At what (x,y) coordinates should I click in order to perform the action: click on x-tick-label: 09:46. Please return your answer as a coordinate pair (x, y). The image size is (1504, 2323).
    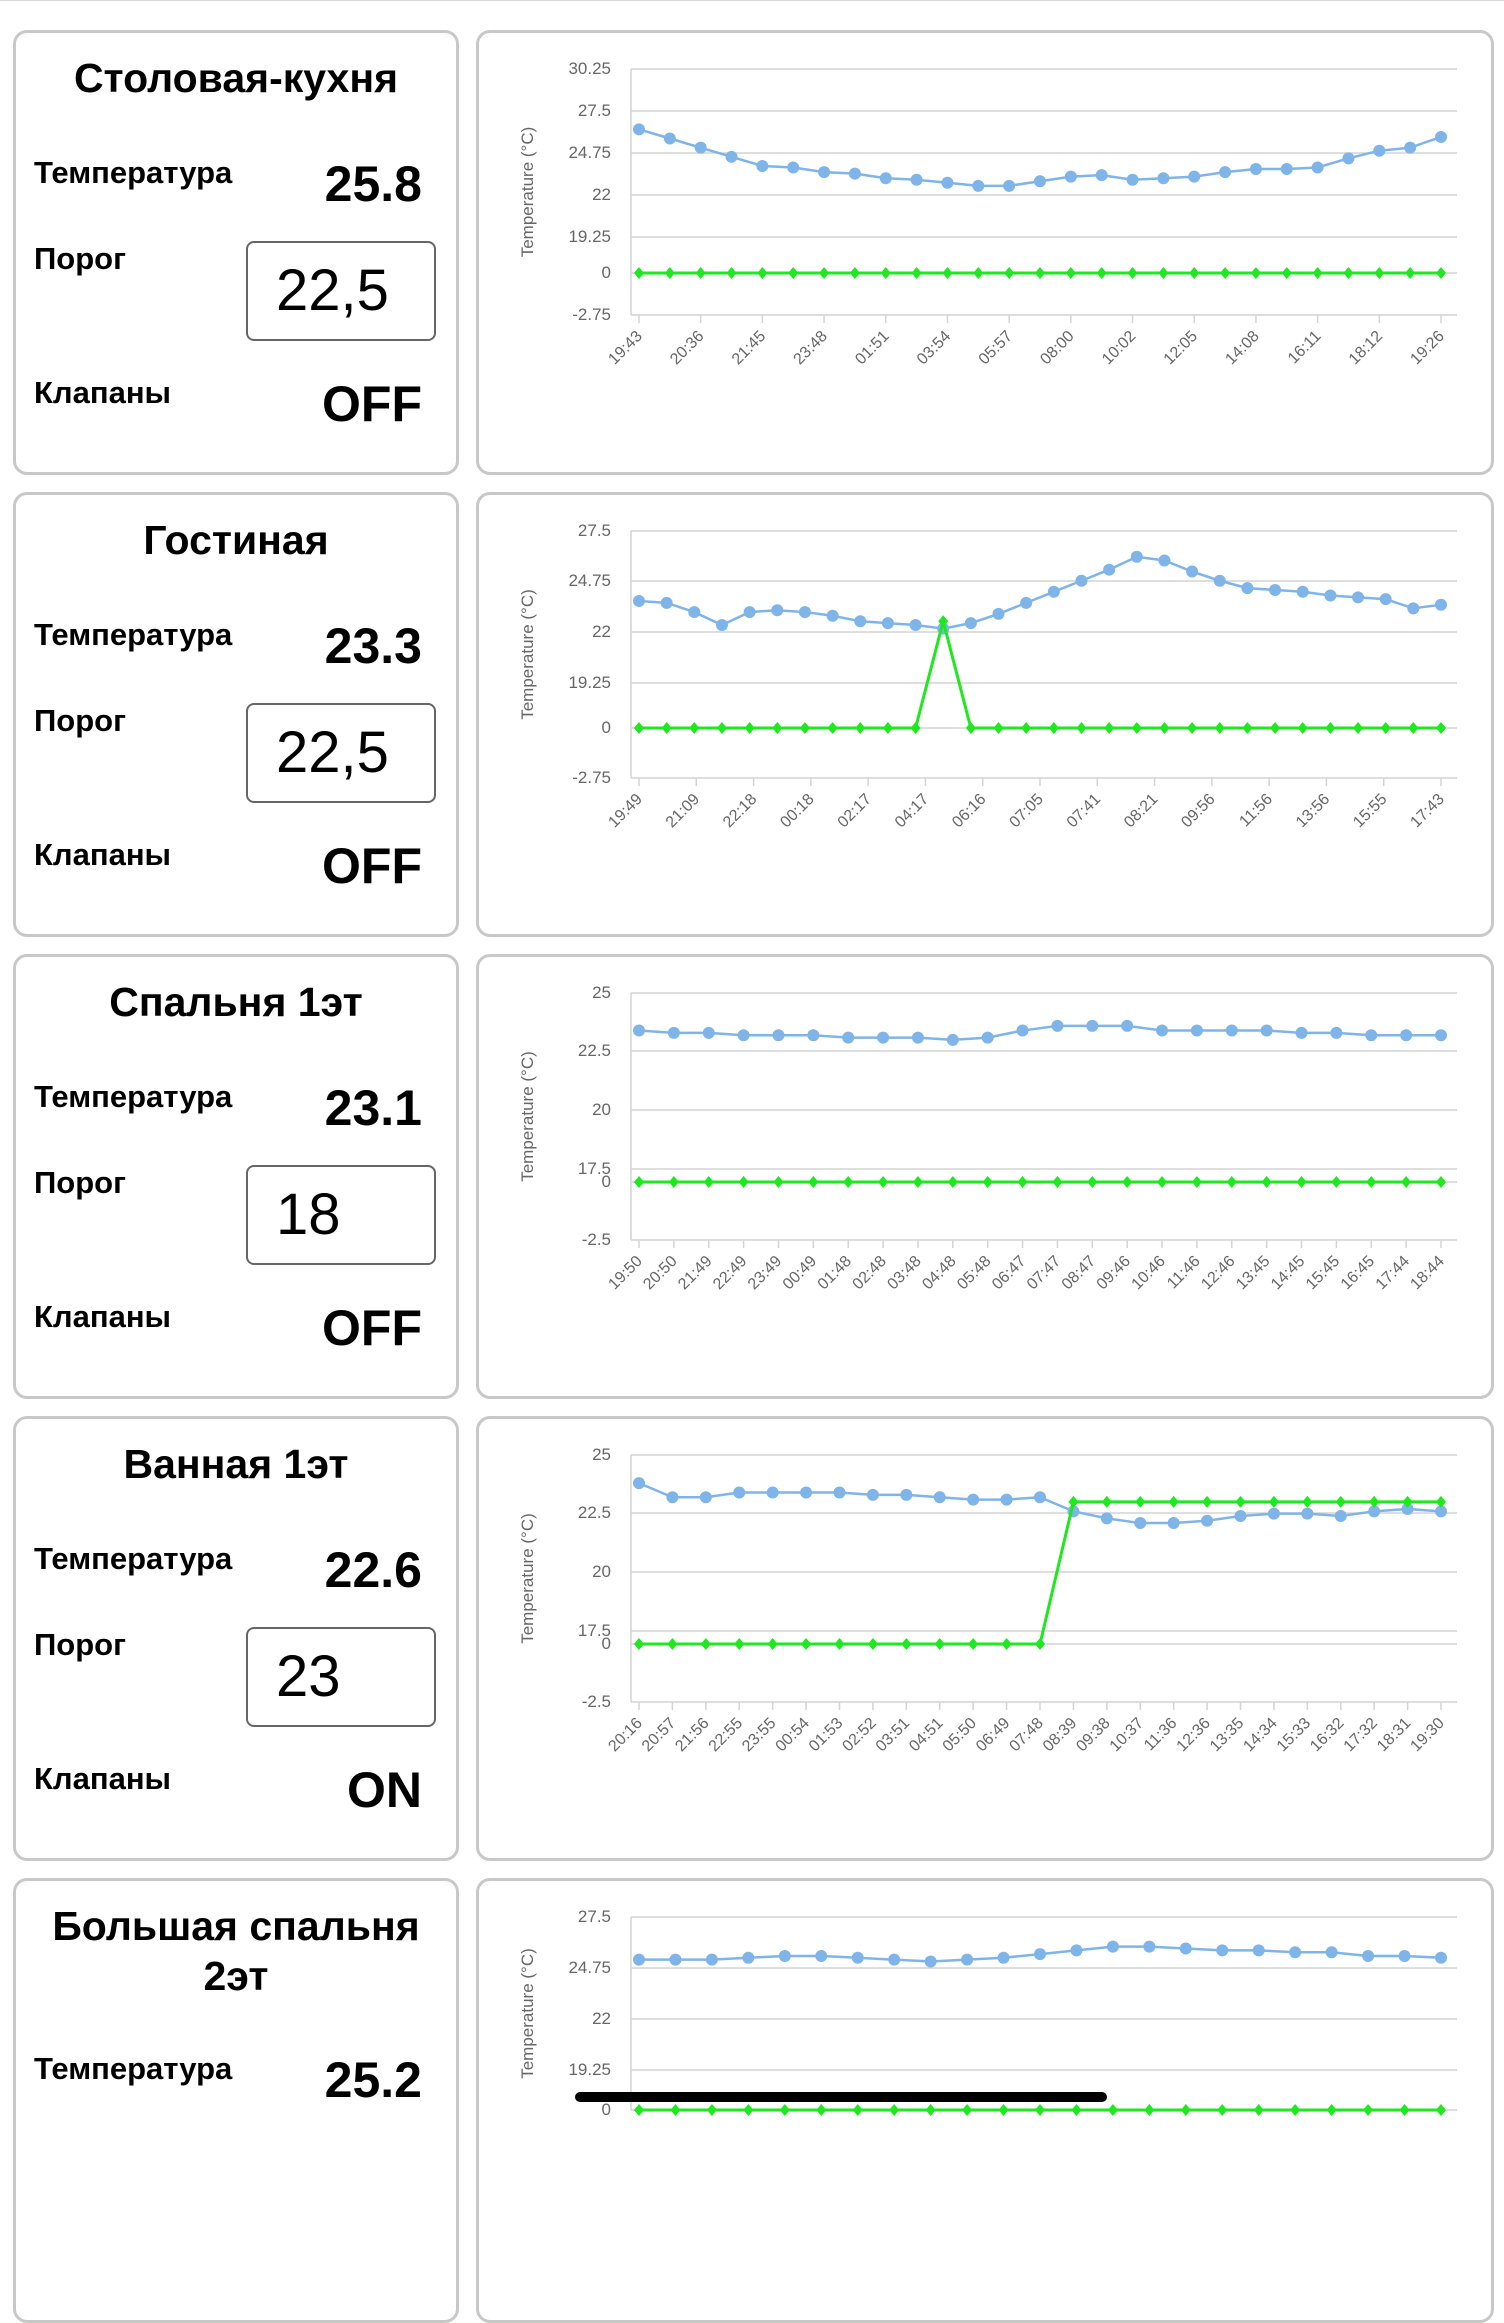
    Looking at the image, I should click on (1114, 1273).